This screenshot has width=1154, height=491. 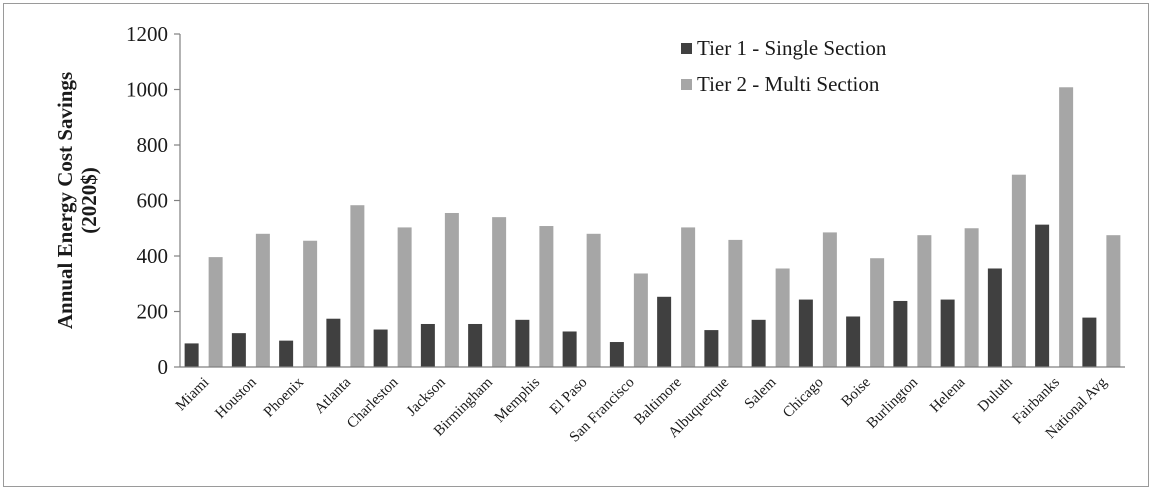 What do you see at coordinates (792, 48) in the screenshot?
I see `legend-entry: Tier 1 - Single Section` at bounding box center [792, 48].